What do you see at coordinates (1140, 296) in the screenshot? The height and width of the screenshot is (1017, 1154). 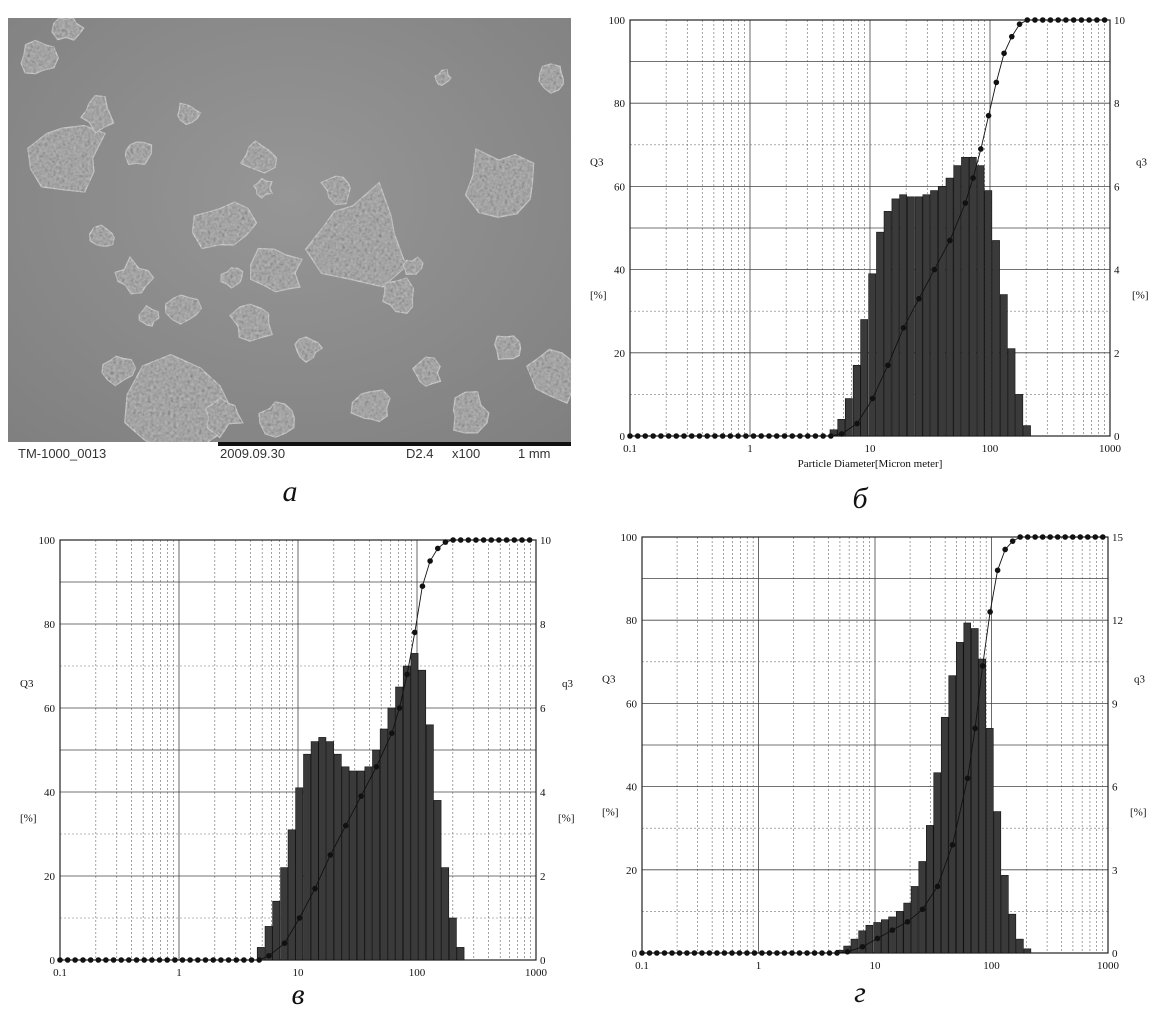 I see `y-right-axis-unit: [%]` at bounding box center [1140, 296].